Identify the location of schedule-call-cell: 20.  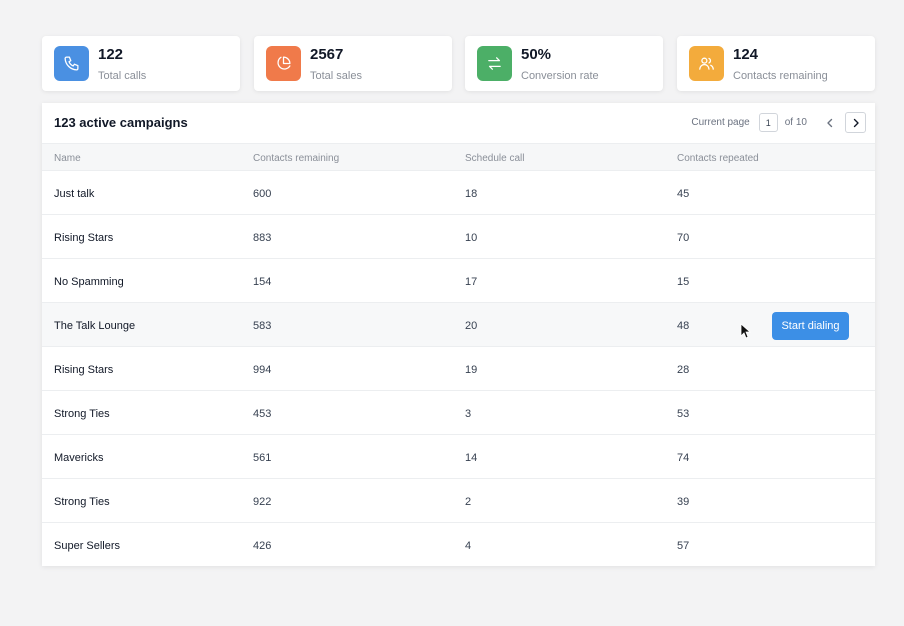
(471, 326).